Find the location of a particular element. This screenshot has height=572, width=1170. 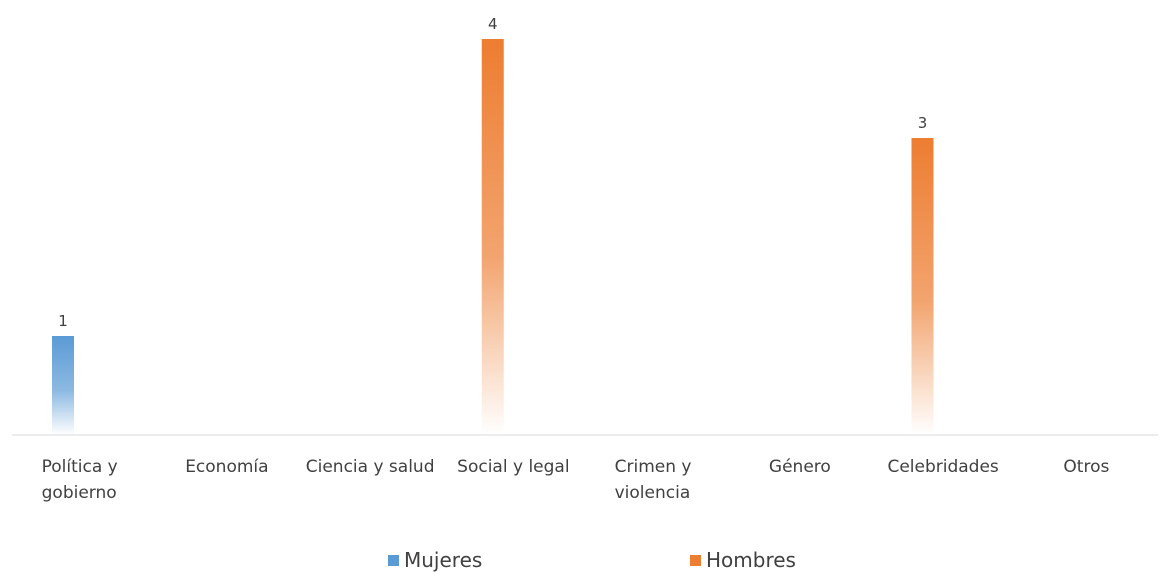

data-label-hombres-6: 3 is located at coordinates (923, 123).